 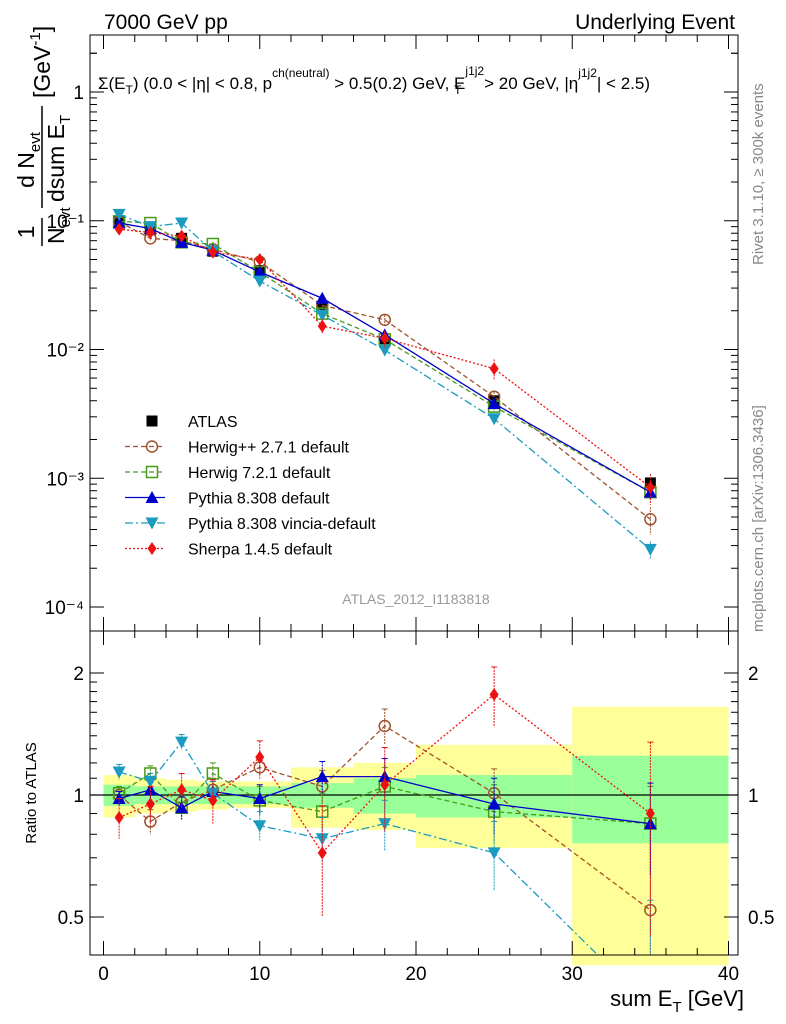 I want to click on svg-text: 1, so click(x=26, y=232).